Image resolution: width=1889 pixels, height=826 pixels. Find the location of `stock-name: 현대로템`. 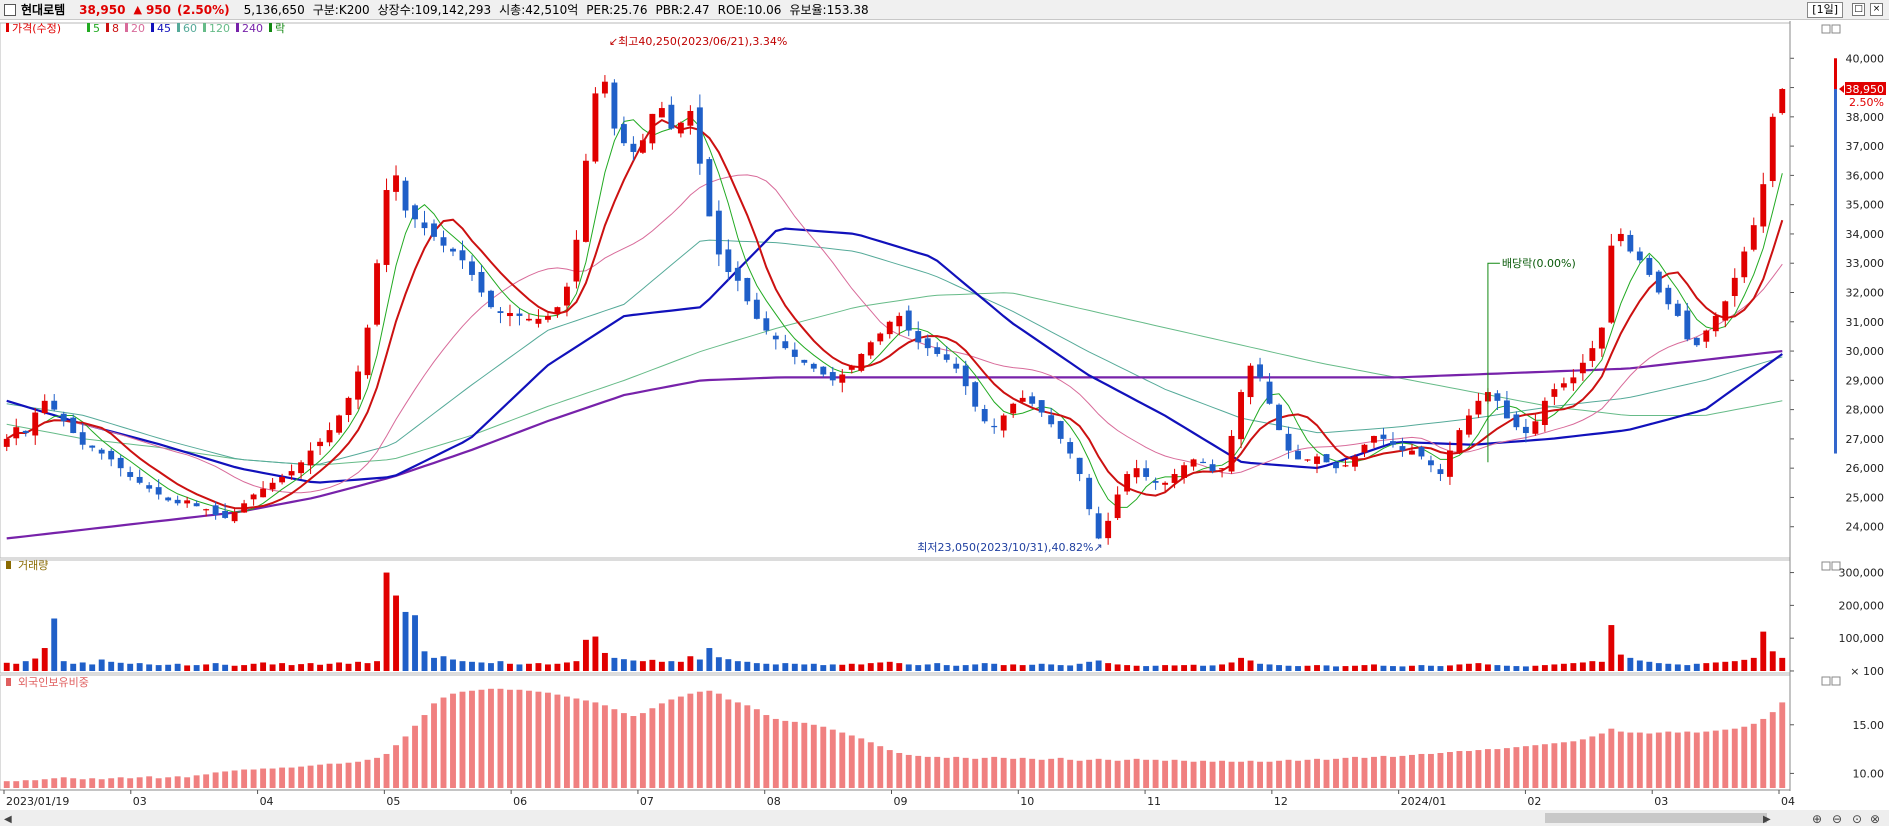

stock-name: 현대로템 is located at coordinates (43, 10).